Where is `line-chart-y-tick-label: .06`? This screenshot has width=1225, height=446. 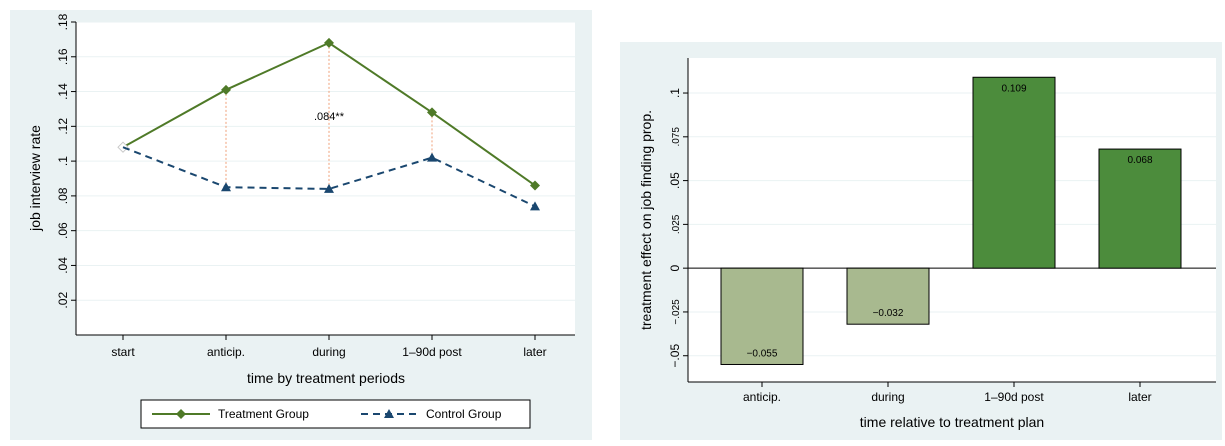
line-chart-y-tick-label: .06 is located at coordinates (63, 230).